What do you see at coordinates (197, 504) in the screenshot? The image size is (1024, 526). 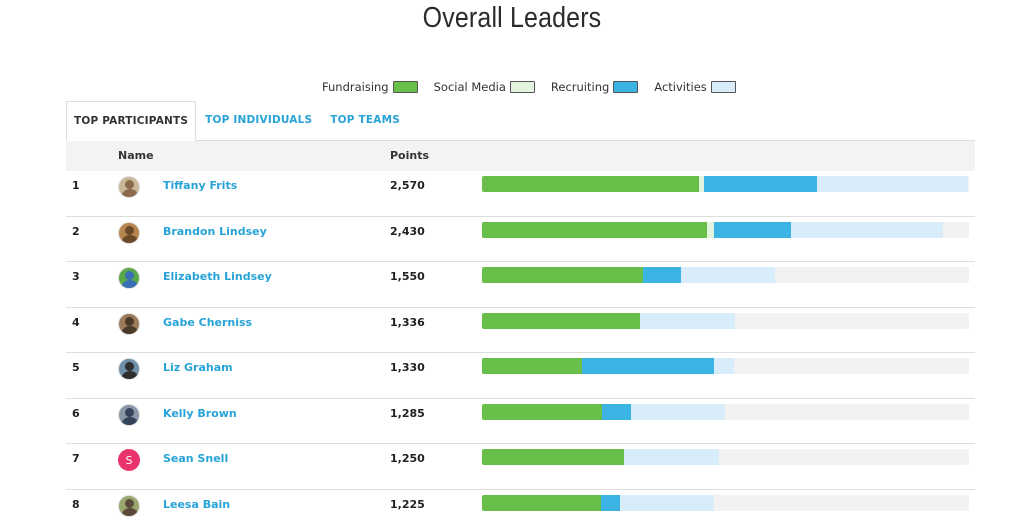 I see `participant-name-link: Leesa Bain` at bounding box center [197, 504].